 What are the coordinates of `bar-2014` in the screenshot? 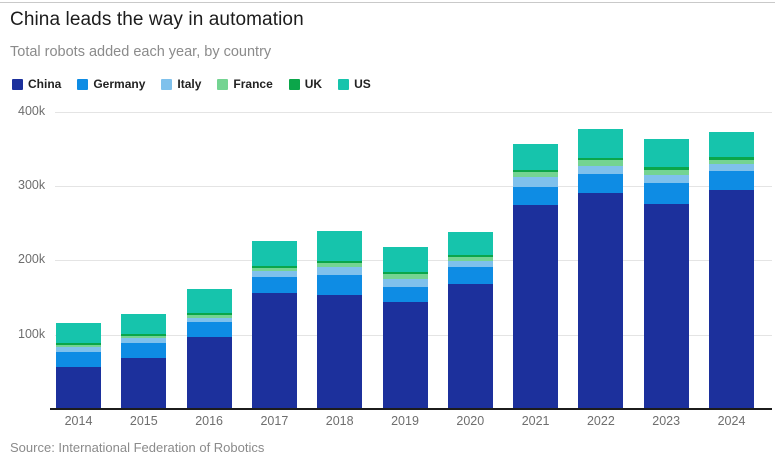 It's located at (78, 366).